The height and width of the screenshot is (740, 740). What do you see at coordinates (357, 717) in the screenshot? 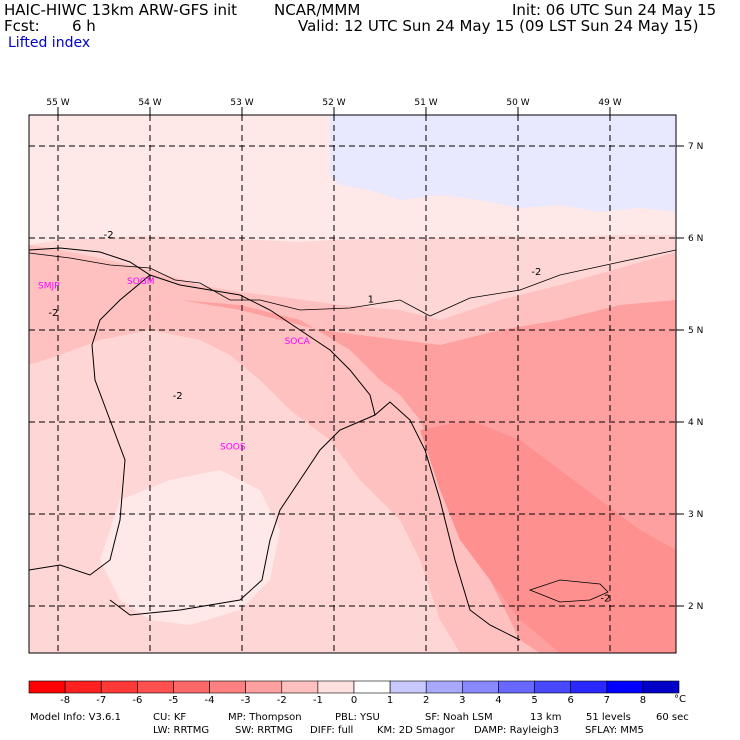
I see `pbl-scheme: PBL: YSU` at bounding box center [357, 717].